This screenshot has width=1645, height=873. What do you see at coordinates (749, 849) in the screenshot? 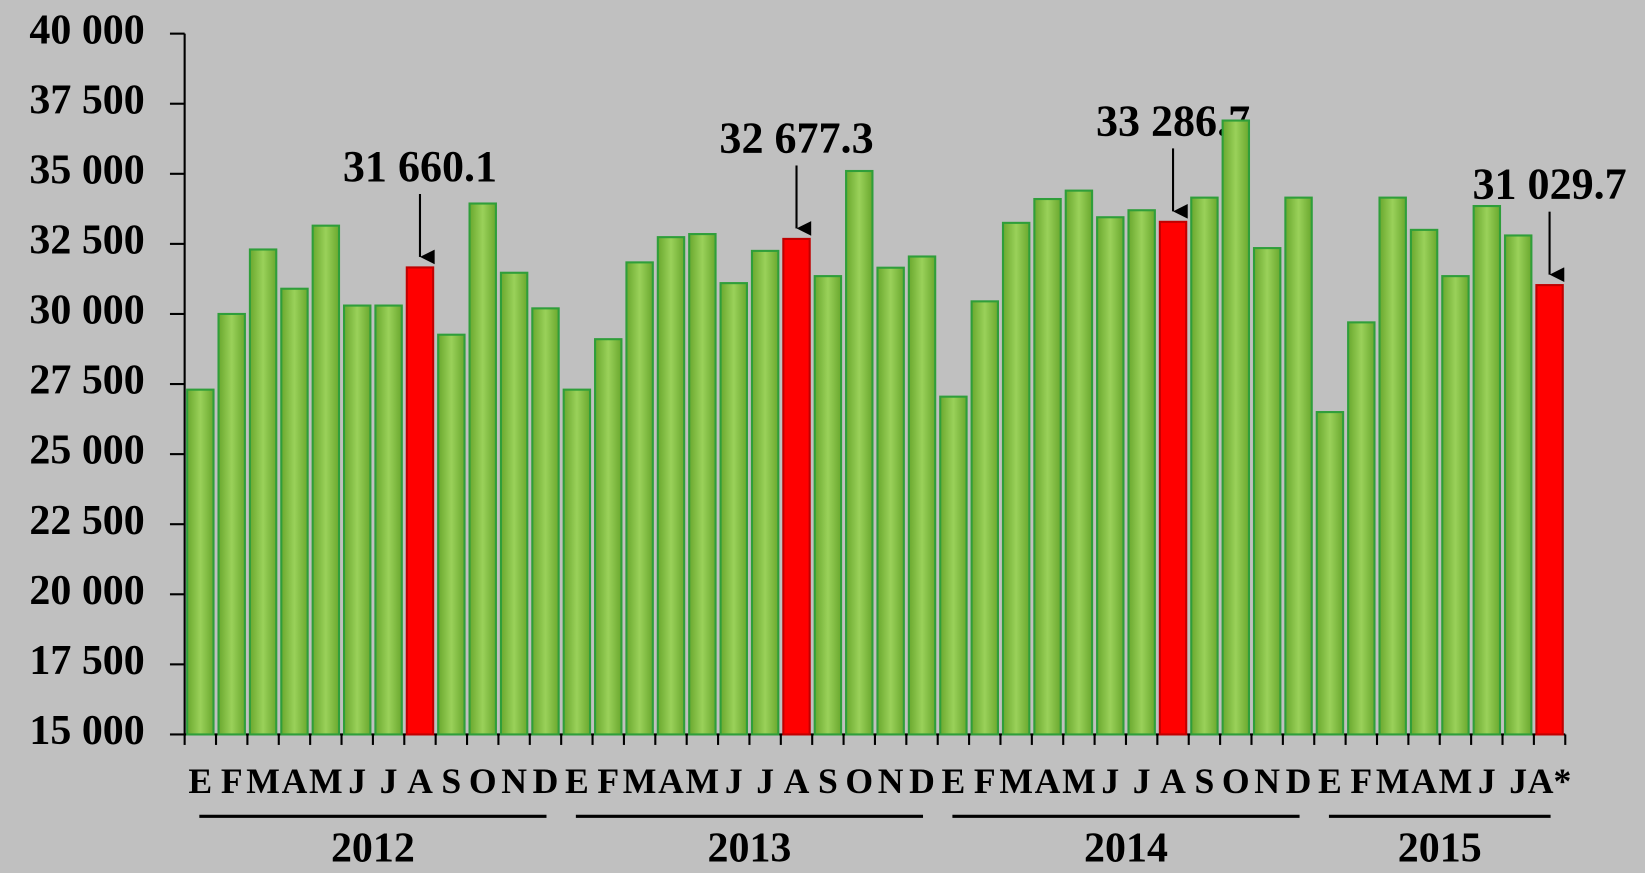
I see `year-label: 2013` at bounding box center [749, 849].